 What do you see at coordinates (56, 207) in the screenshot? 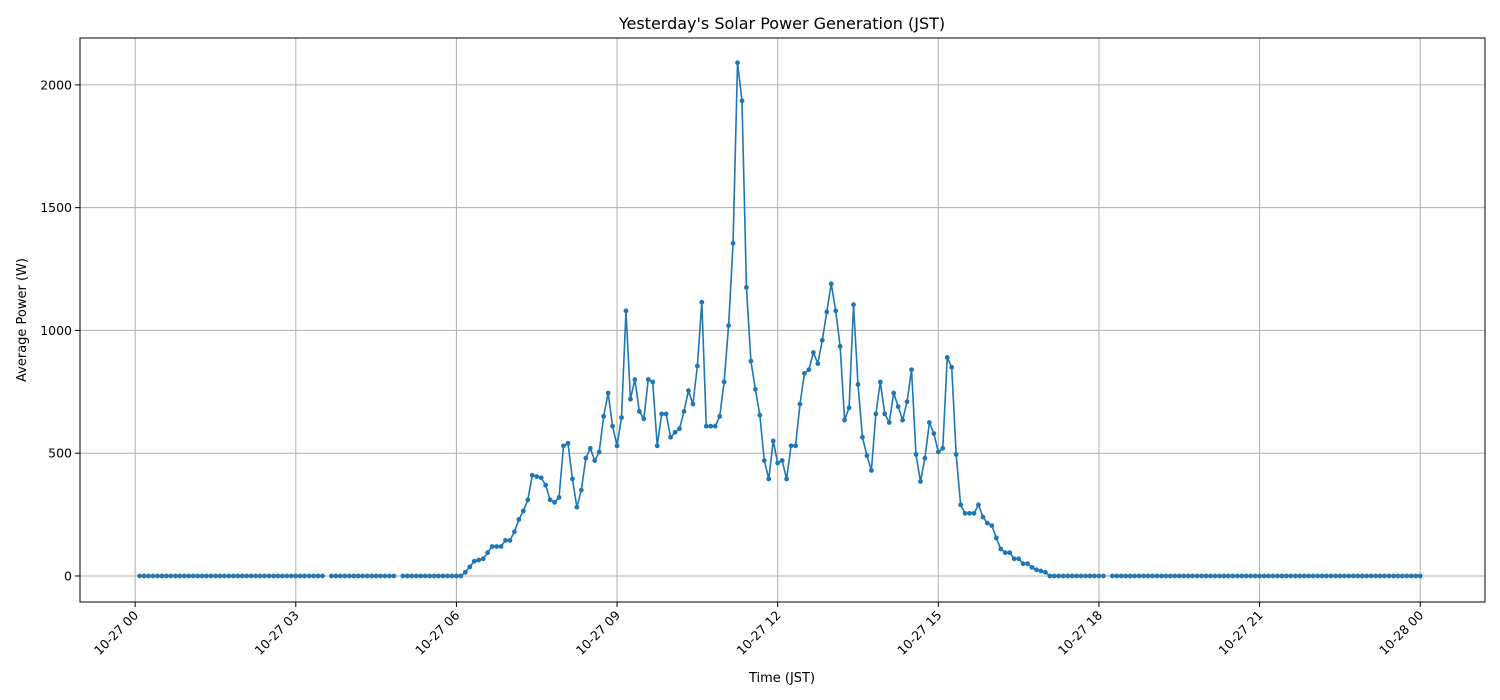
I see `y-tick-label: 1500` at bounding box center [56, 207].